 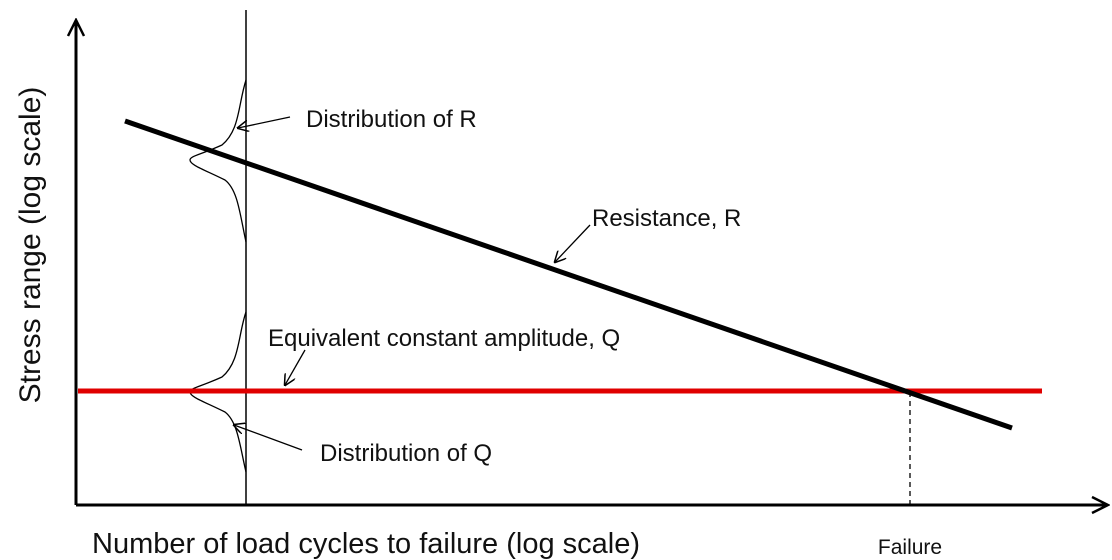 I want to click on annotation: Equivalent constant amplitude, Q, so click(x=444, y=338).